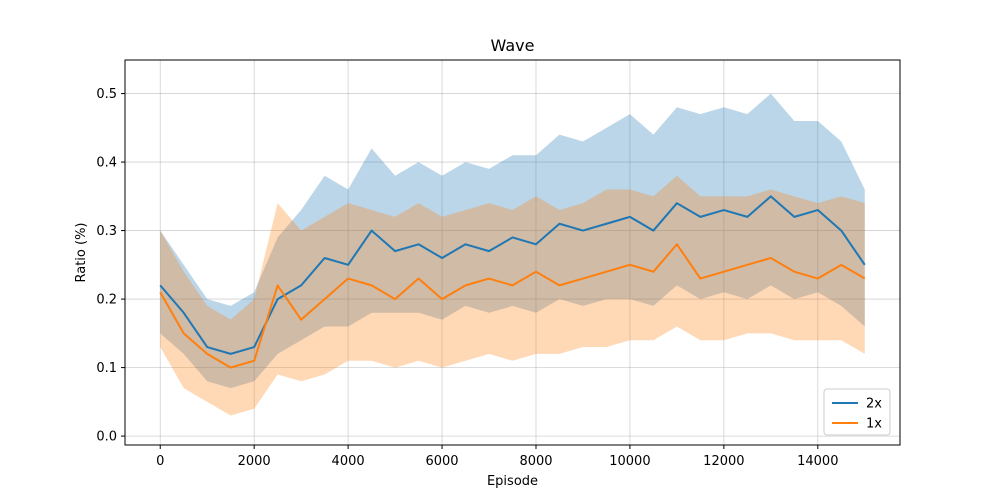 This screenshot has width=1000, height=500. I want to click on legend-label-2x: 2x, so click(874, 404).